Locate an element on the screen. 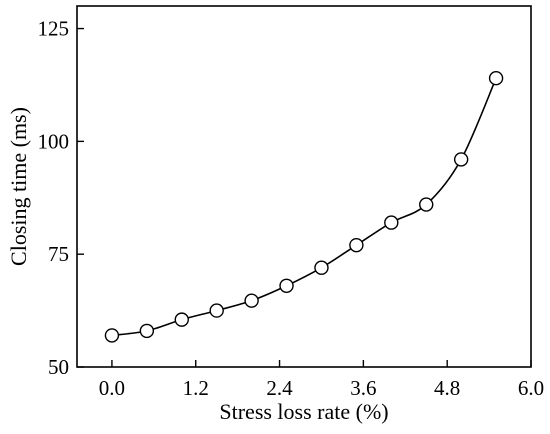 The height and width of the screenshot is (434, 550). y-tick-label: 100 is located at coordinates (54, 141).